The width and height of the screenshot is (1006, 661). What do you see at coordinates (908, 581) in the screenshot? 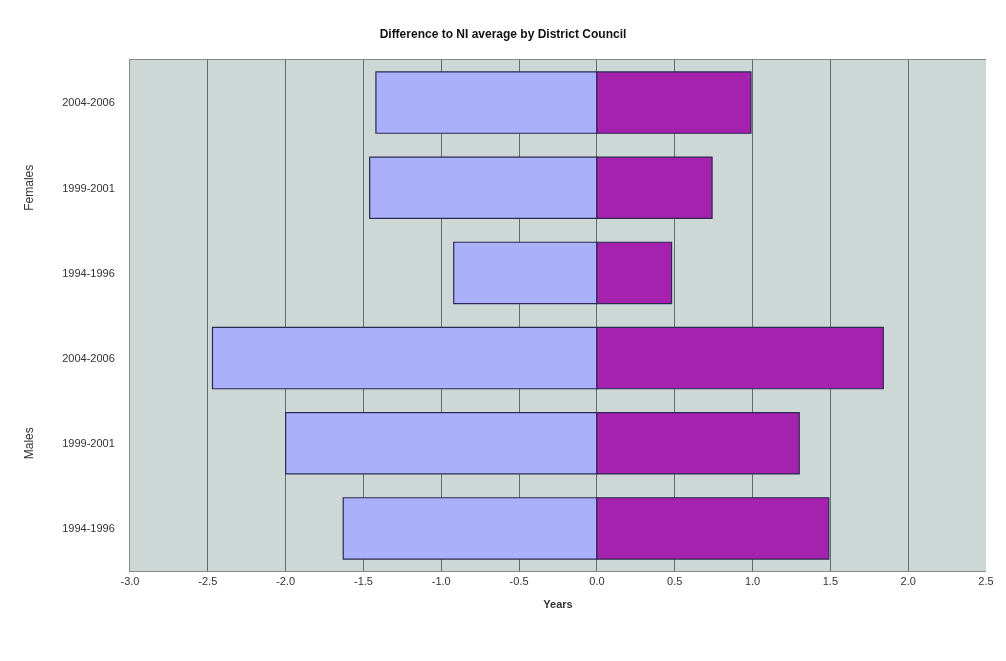
I see `x-tick-label: 2.0` at bounding box center [908, 581].